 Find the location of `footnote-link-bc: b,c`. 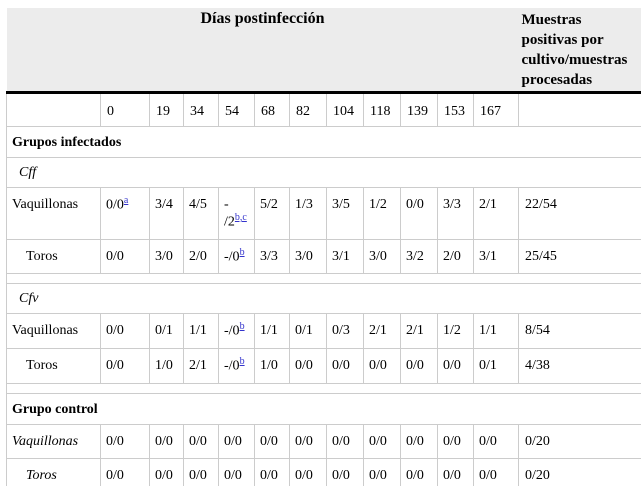

footnote-link-bc: b,c is located at coordinates (240, 217).